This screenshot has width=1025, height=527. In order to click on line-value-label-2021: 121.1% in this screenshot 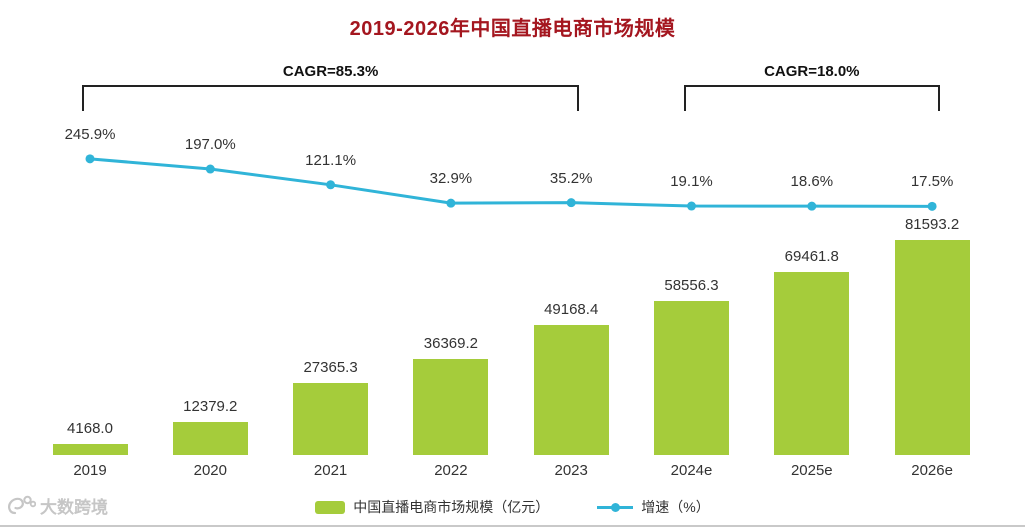, I will do `click(331, 160)`.